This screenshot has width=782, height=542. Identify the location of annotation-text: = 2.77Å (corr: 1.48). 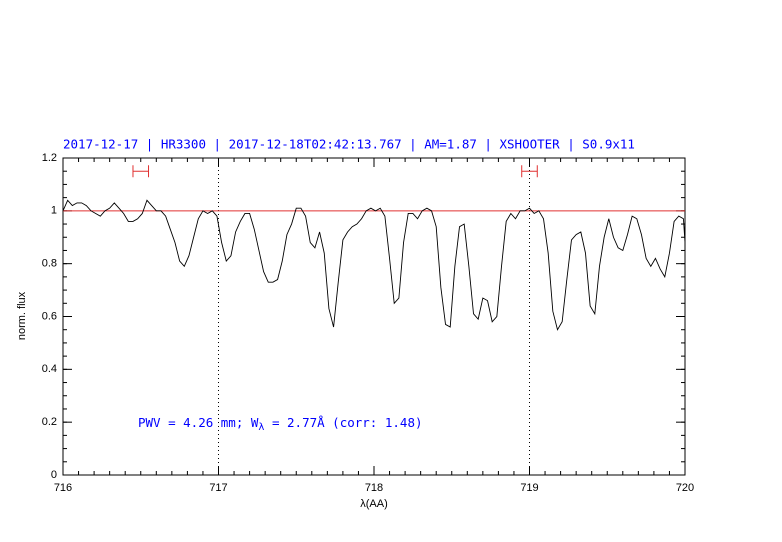
(343, 422).